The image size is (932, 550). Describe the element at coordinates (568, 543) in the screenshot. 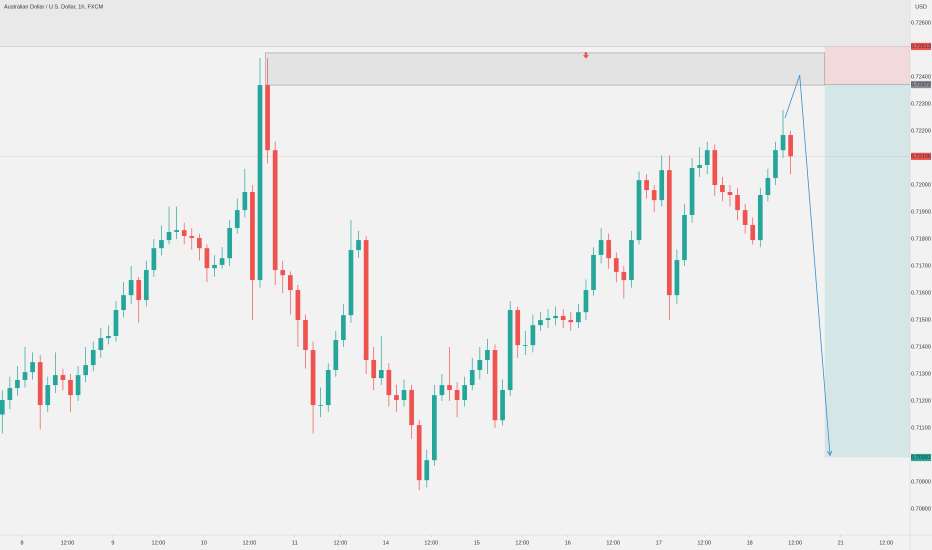

I see `x-tick-label: 16` at that location.